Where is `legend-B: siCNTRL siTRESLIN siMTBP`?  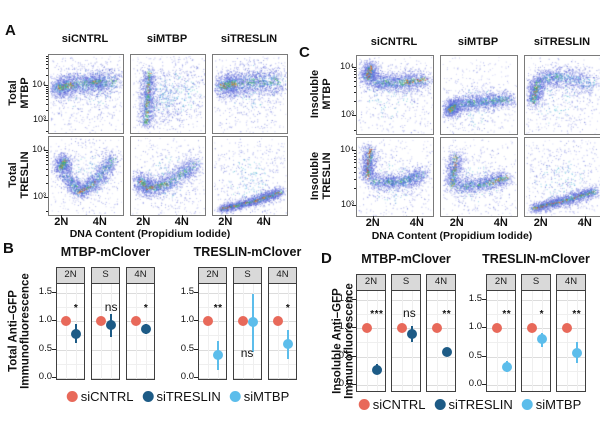 legend-B: siCNTRL siTRESLIN siMTBP is located at coordinates (178, 396).